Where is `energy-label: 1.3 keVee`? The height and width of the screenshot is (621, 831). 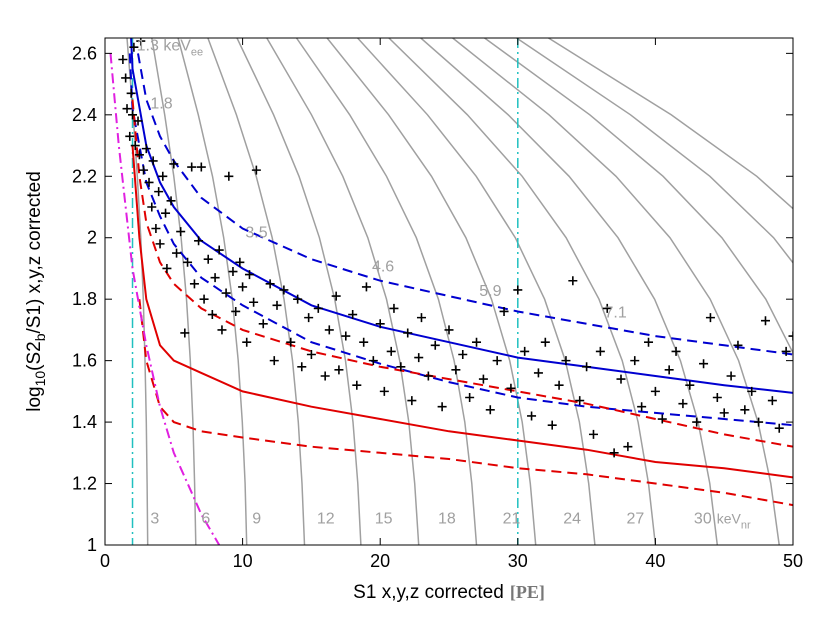
energy-label: 1.3 keVee is located at coordinates (170, 47).